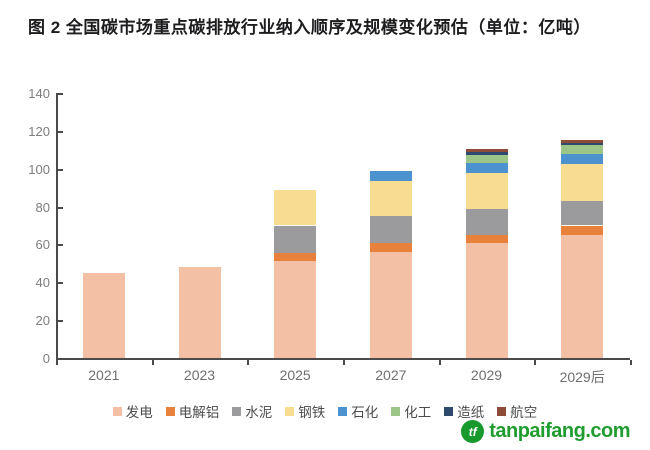 The width and height of the screenshot is (650, 450). What do you see at coordinates (582, 230) in the screenshot?
I see `bar-segment-电解铝-2029后` at bounding box center [582, 230].